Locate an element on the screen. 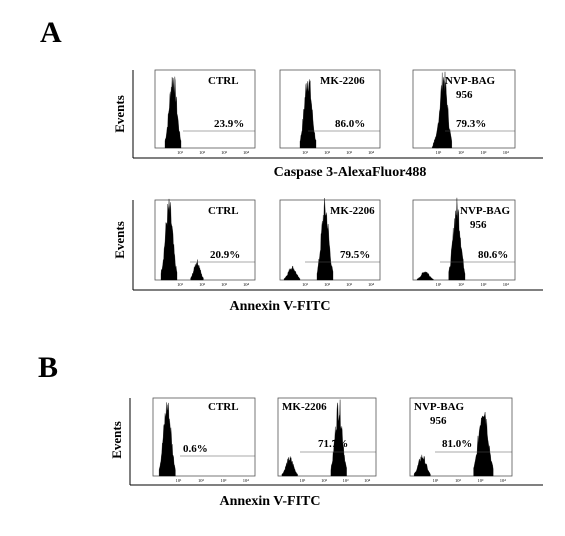 The image size is (565, 536). gate-percent: 79.3% is located at coordinates (471, 124).